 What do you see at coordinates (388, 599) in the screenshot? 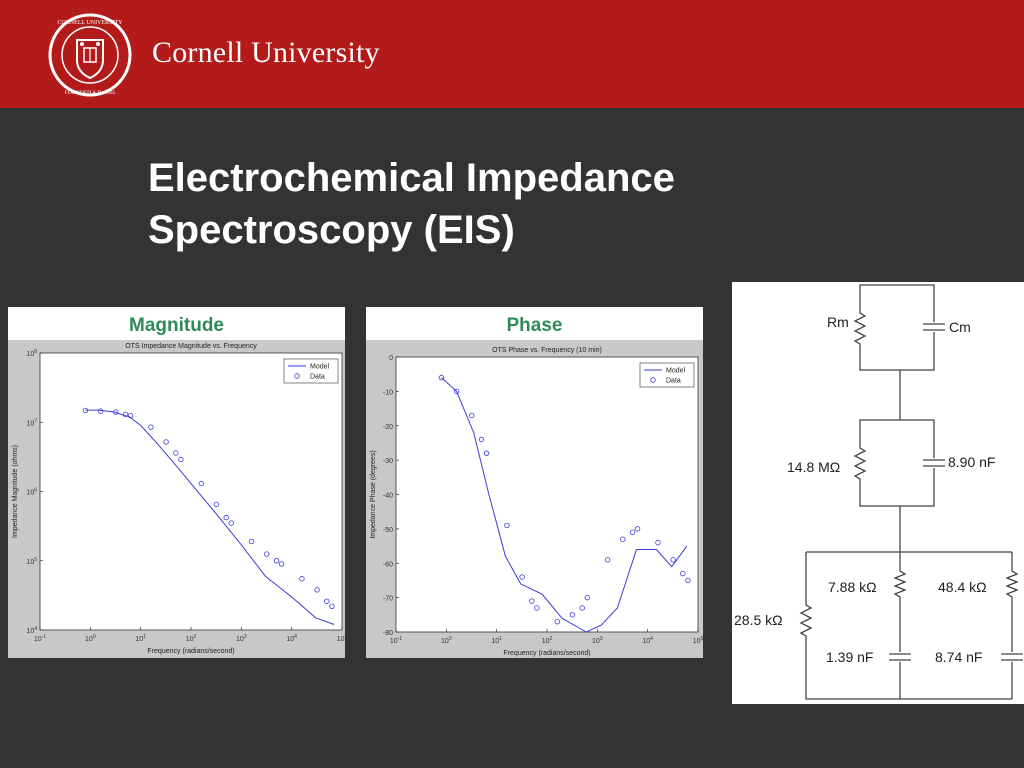
I see `y-tick-label: -70` at bounding box center [388, 599].